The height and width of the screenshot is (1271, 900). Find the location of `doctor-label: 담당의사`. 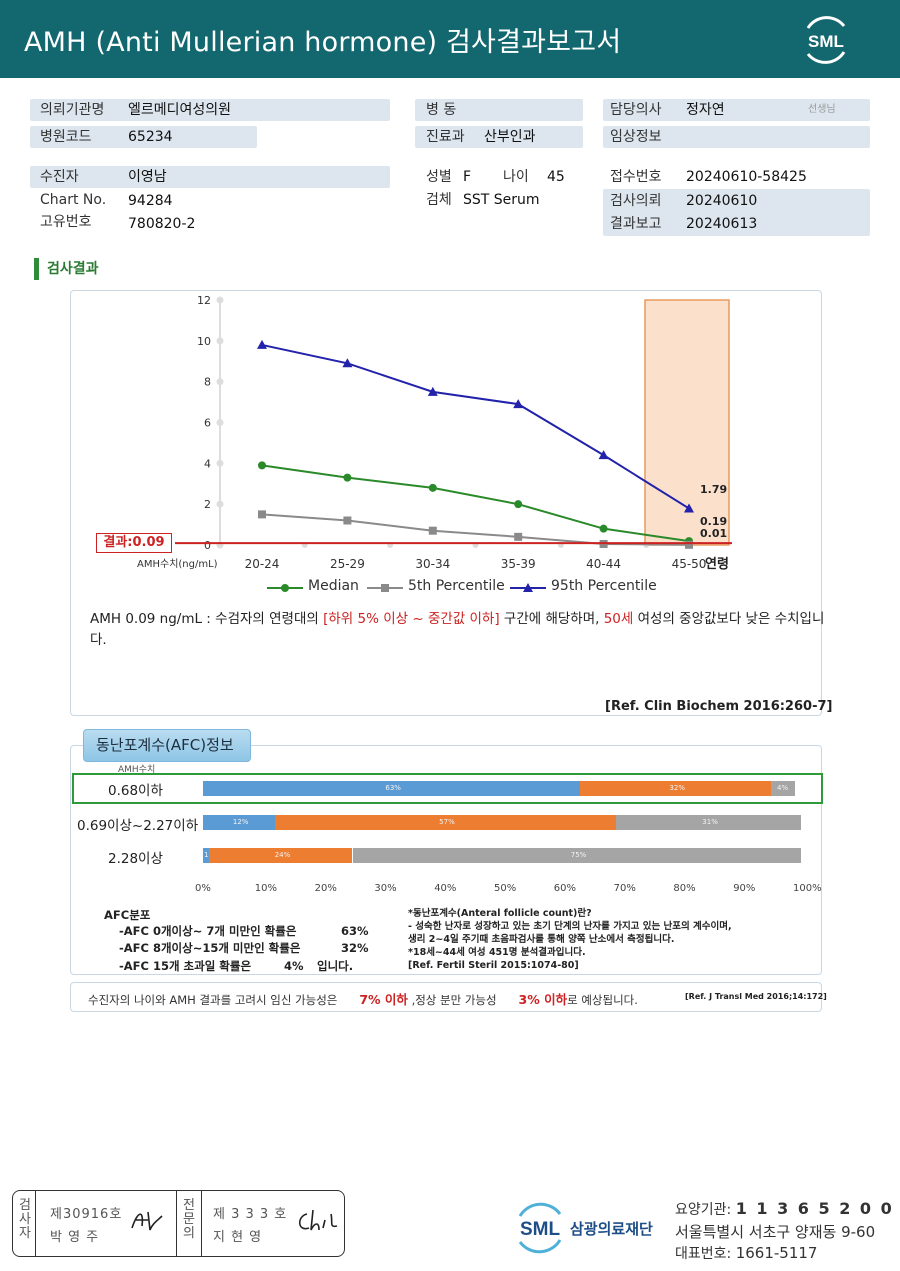

doctor-label: 담당의사 is located at coordinates (636, 110).